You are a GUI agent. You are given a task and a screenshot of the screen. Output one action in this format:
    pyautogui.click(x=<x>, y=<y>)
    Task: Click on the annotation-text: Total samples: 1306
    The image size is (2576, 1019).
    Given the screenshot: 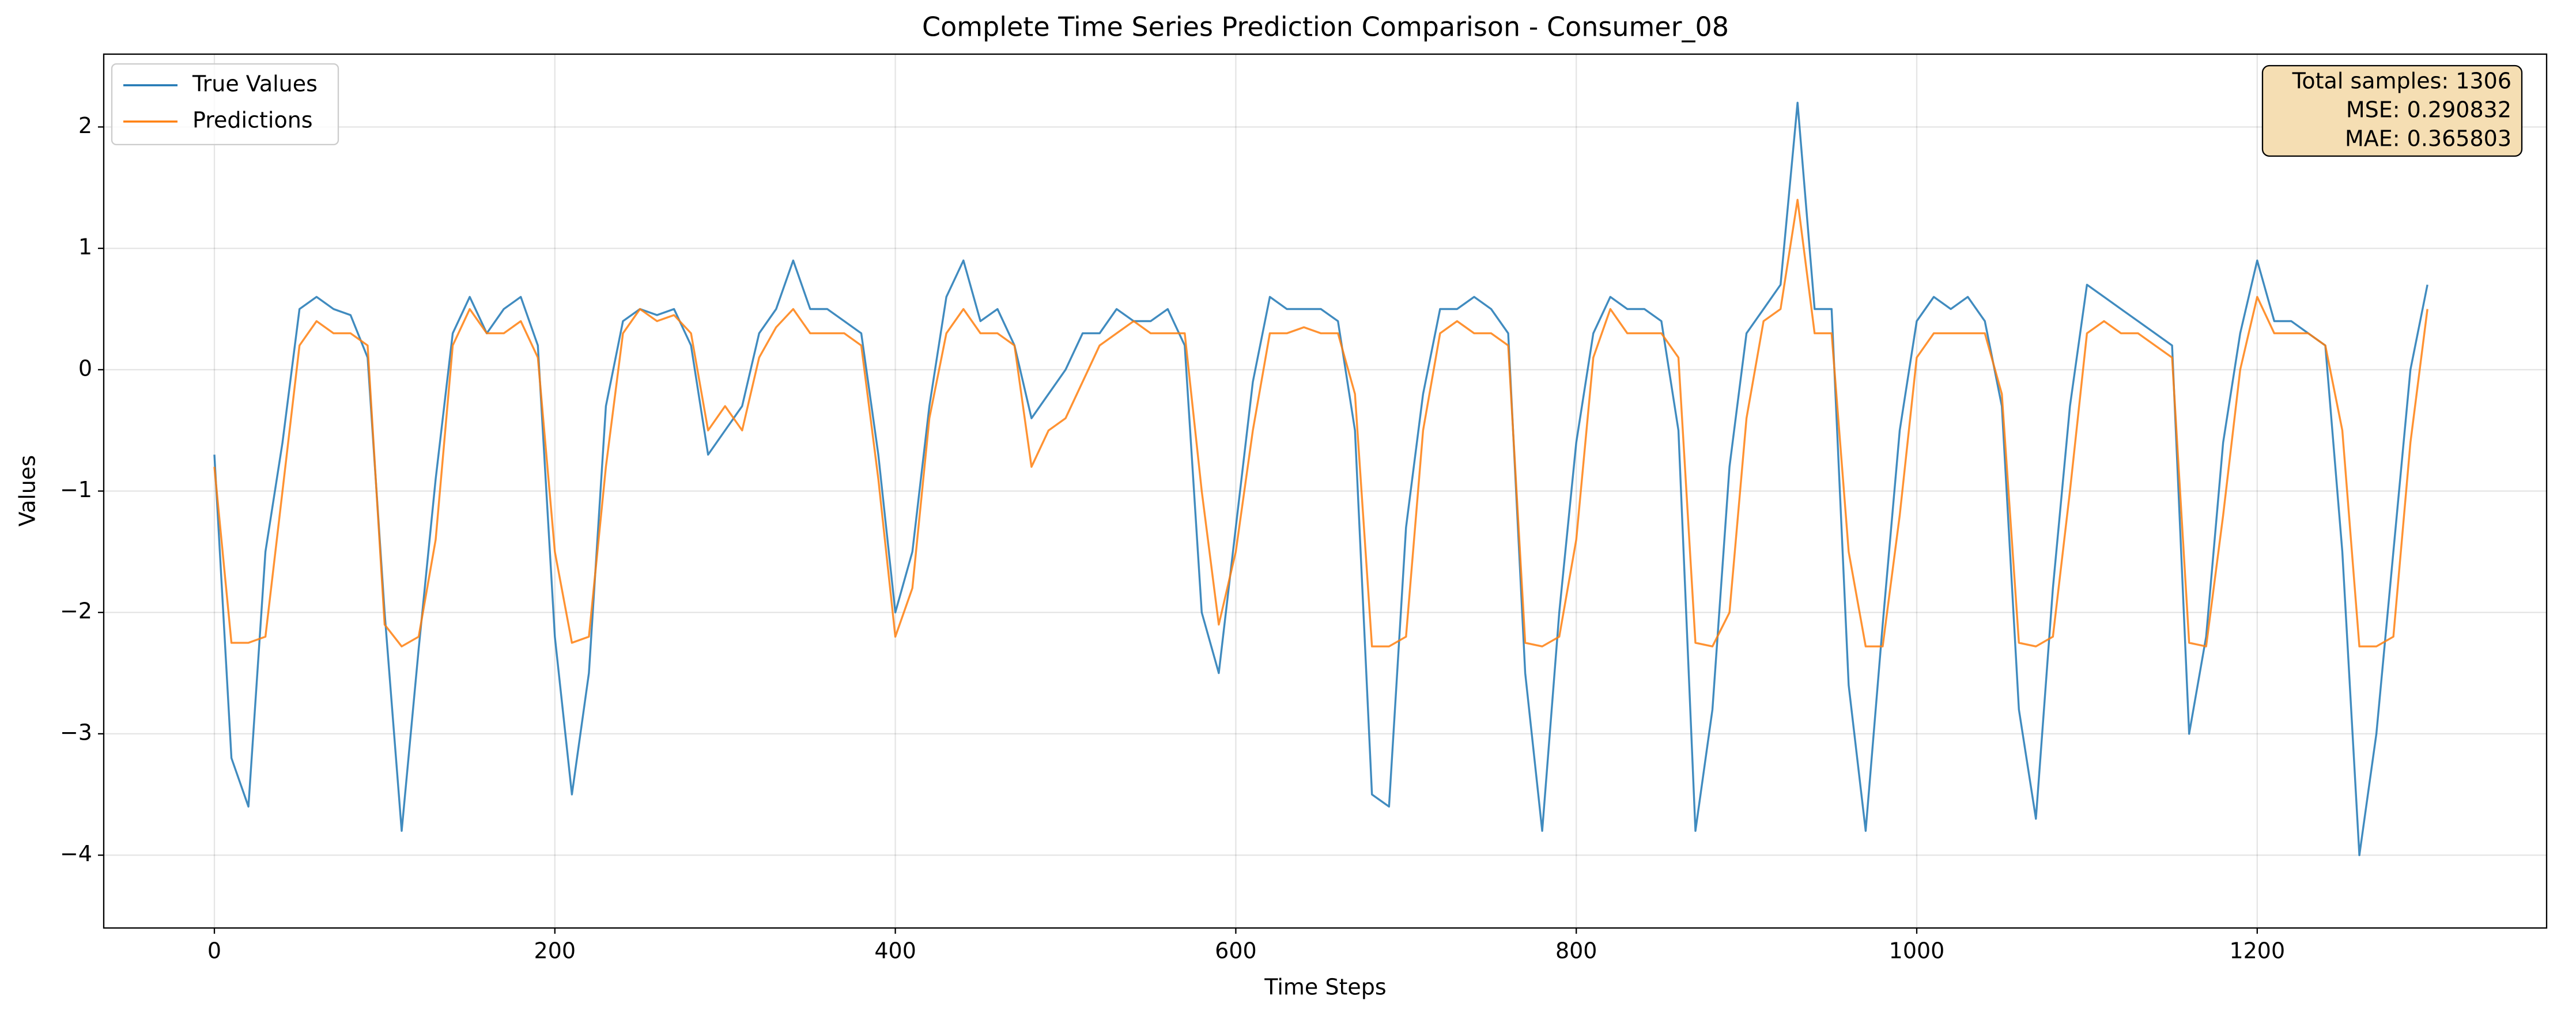 What is the action you would take?
    pyautogui.click(x=2402, y=81)
    